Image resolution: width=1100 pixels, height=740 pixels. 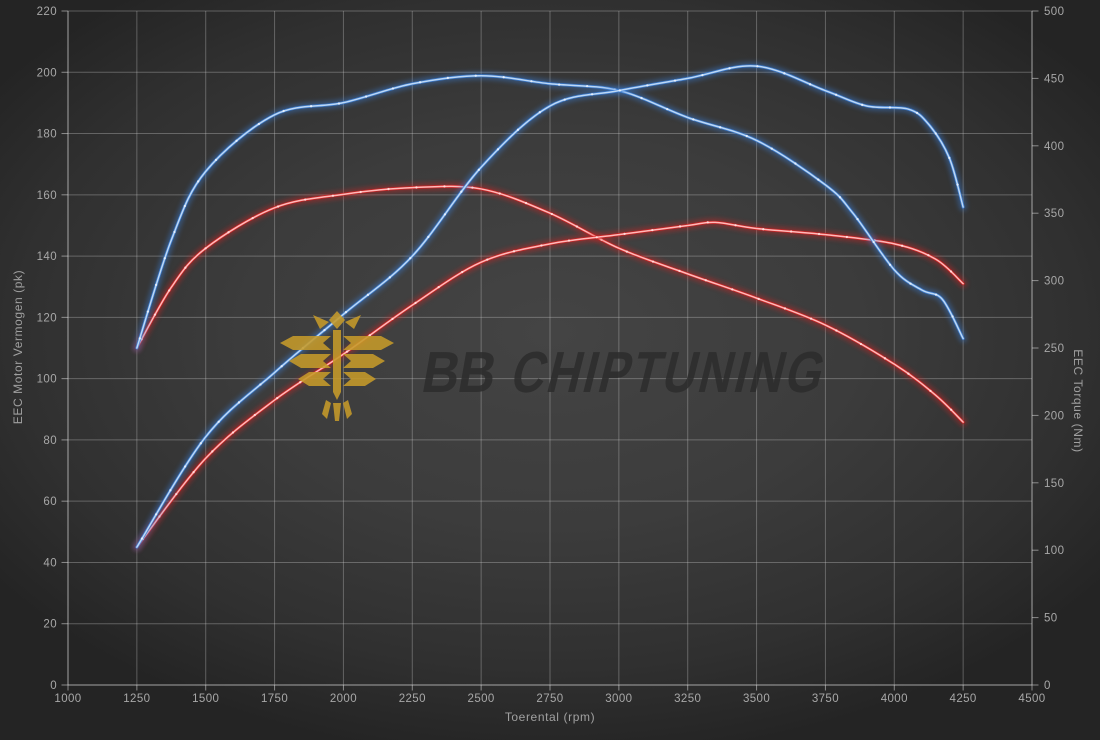 I want to click on svg-text: 3000, so click(x=618, y=699).